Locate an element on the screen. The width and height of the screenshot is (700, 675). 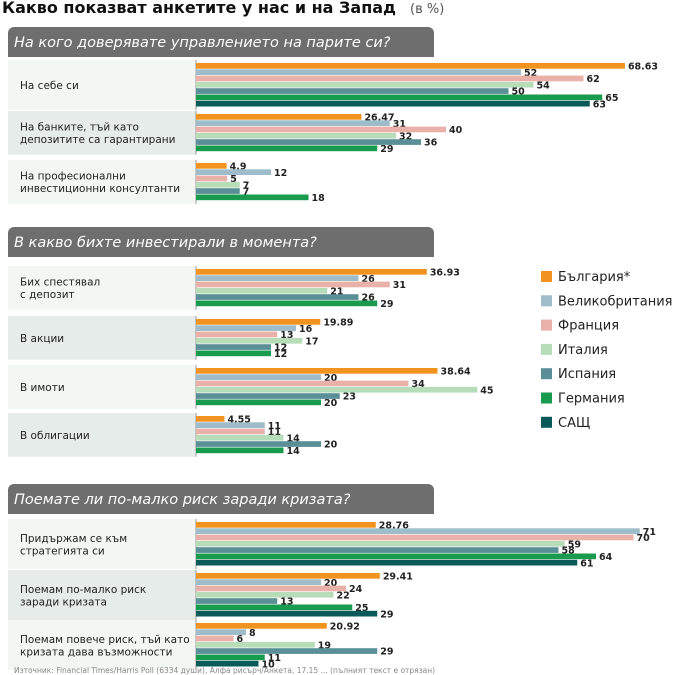
category-label: В облигации is located at coordinates (55, 436).